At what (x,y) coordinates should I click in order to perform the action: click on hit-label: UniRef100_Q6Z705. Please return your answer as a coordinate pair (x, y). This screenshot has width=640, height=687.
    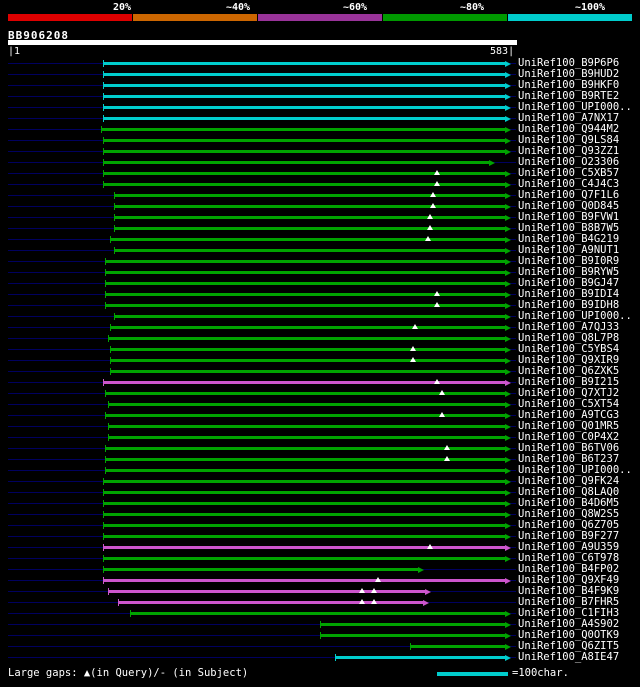
    Looking at the image, I should click on (569, 525).